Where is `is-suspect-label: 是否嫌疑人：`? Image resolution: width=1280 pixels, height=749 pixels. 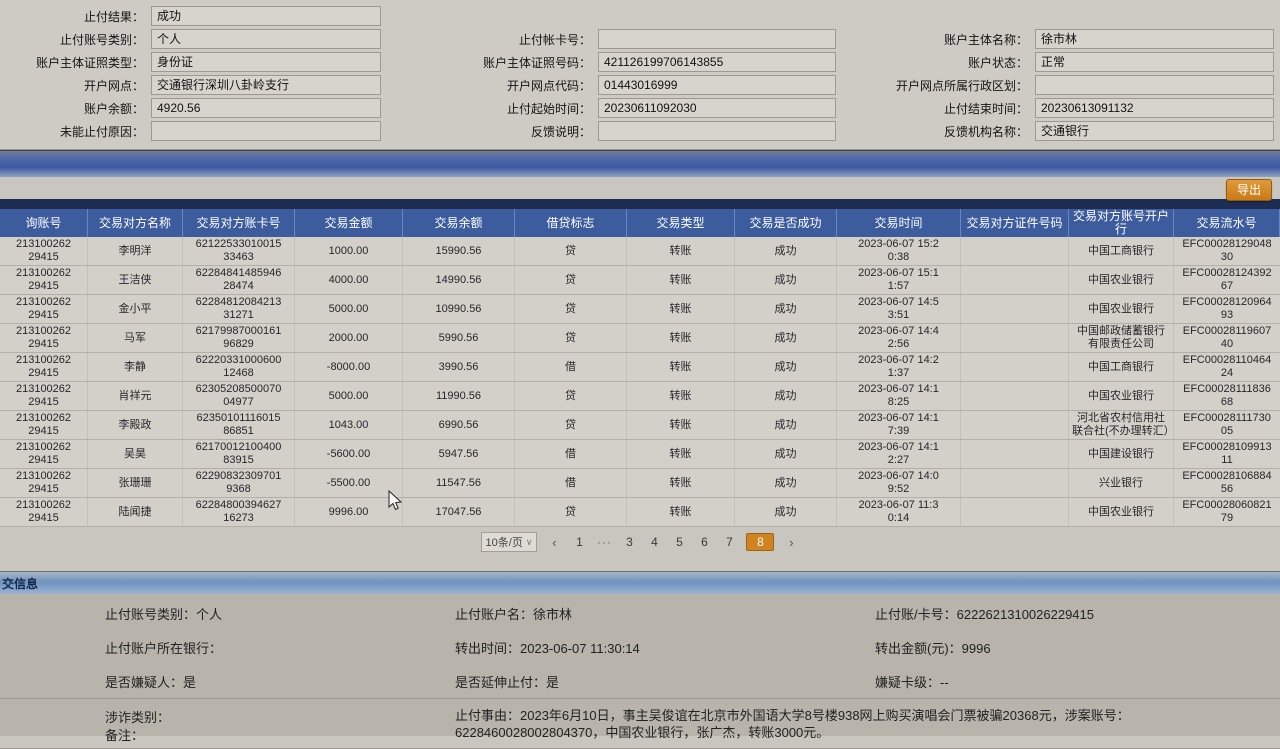
is-suspect-label: 是否嫌疑人： is located at coordinates (144, 682).